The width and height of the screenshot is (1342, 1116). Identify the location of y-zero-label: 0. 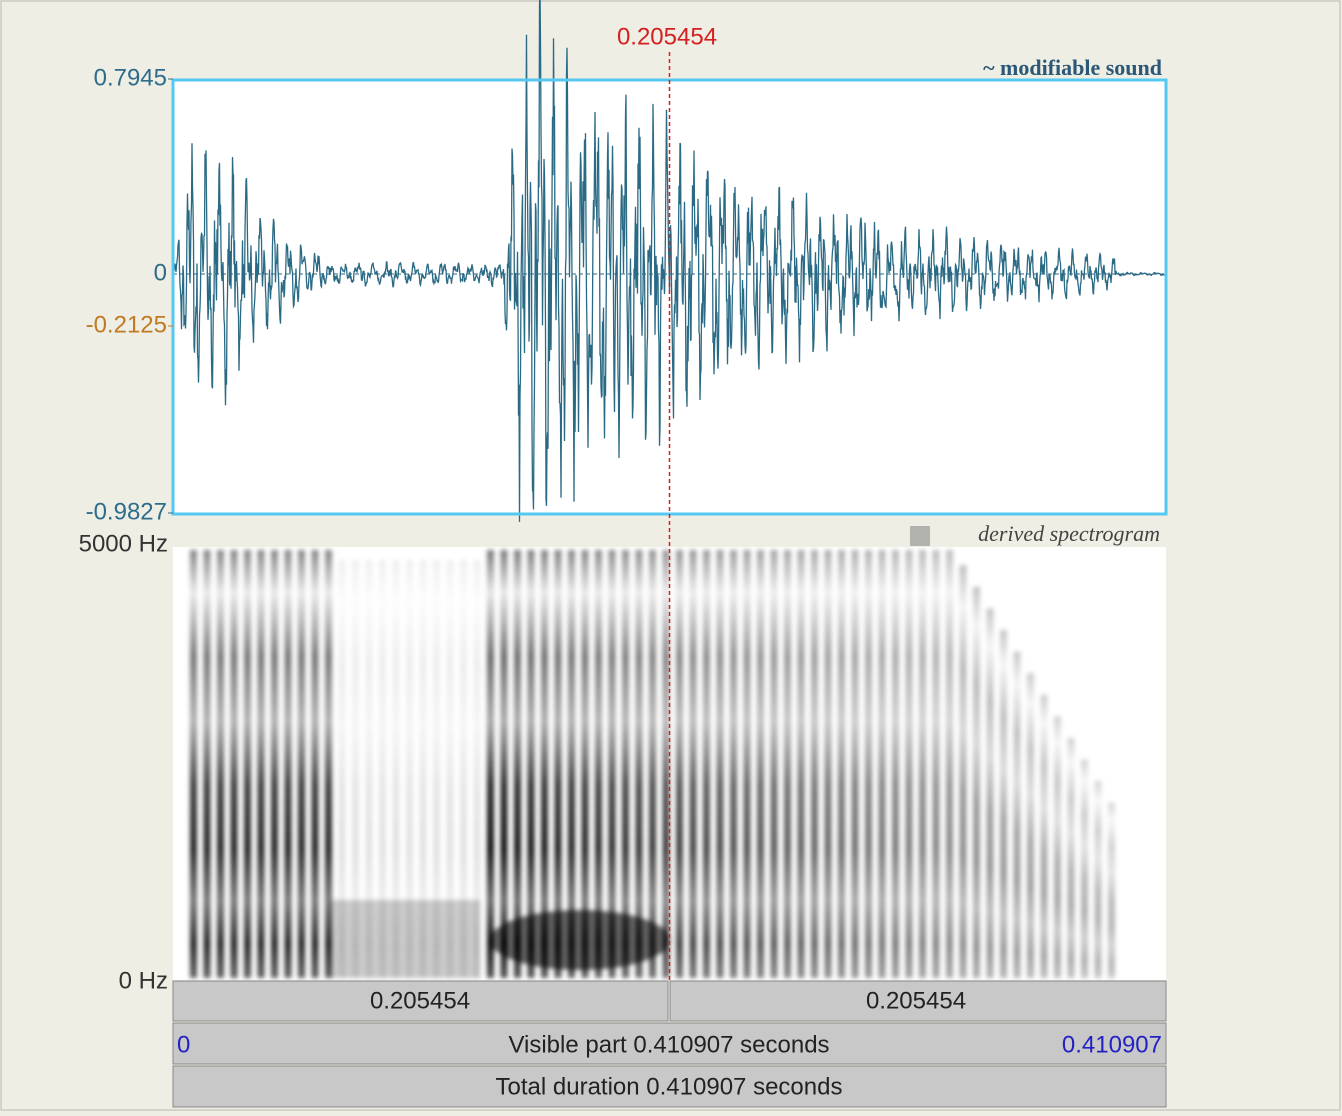
(160, 272).